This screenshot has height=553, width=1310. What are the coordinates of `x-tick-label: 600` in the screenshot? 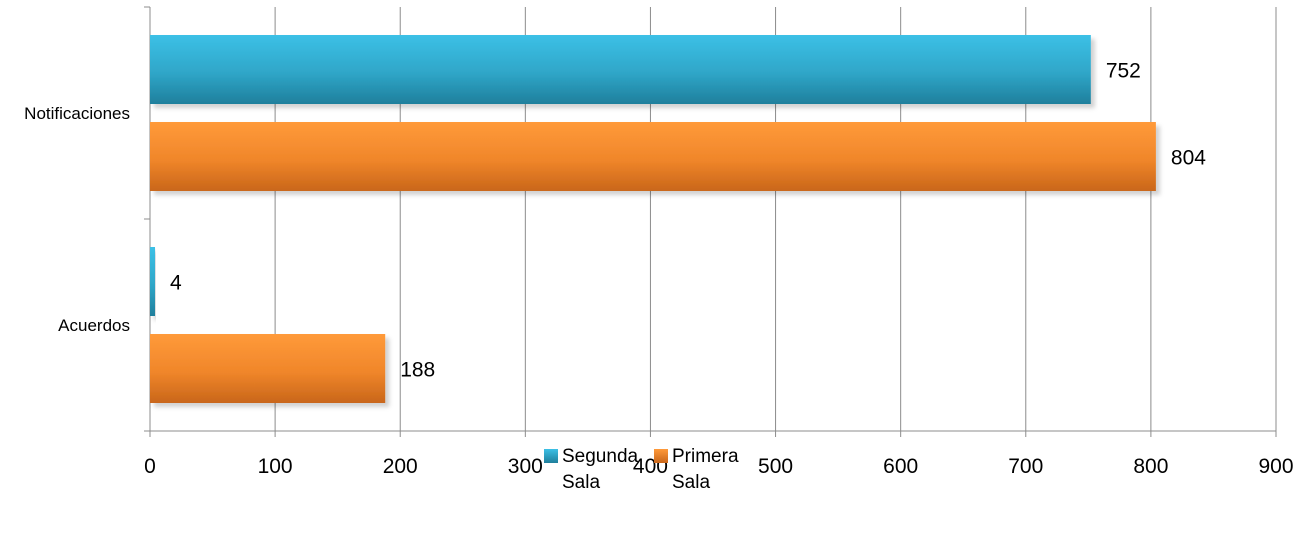 It's located at (900, 466).